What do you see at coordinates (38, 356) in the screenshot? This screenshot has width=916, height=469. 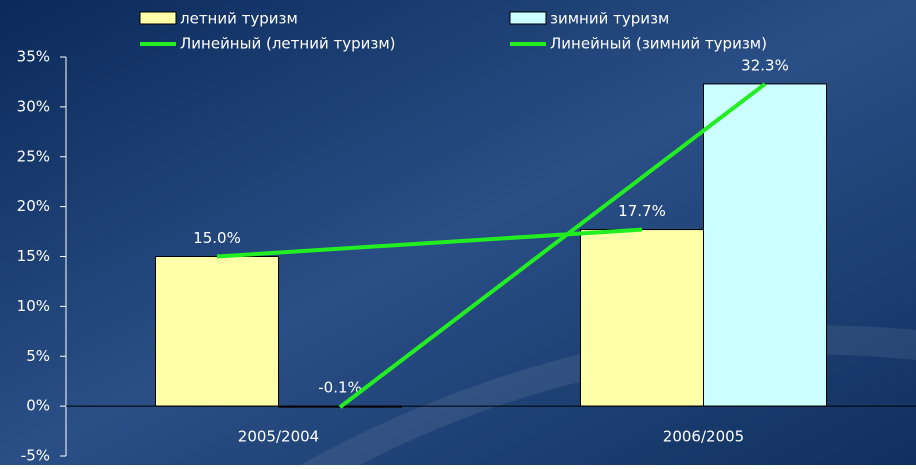 I see `y-tick-label: 5%` at bounding box center [38, 356].